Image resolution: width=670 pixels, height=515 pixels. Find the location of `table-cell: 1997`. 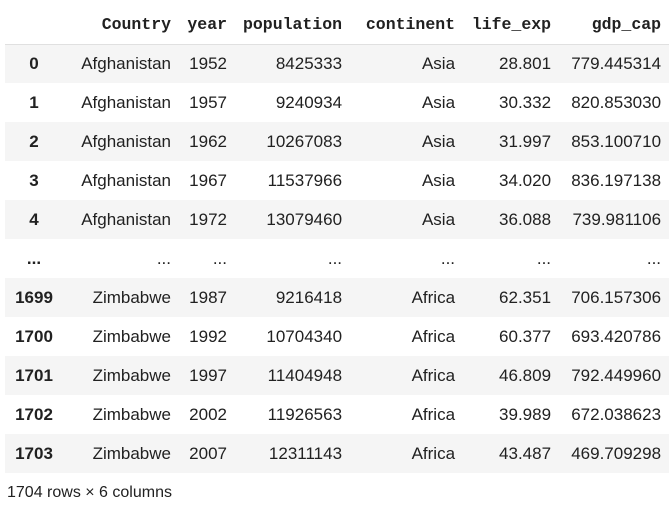

table-cell: 1997 is located at coordinates (208, 375).